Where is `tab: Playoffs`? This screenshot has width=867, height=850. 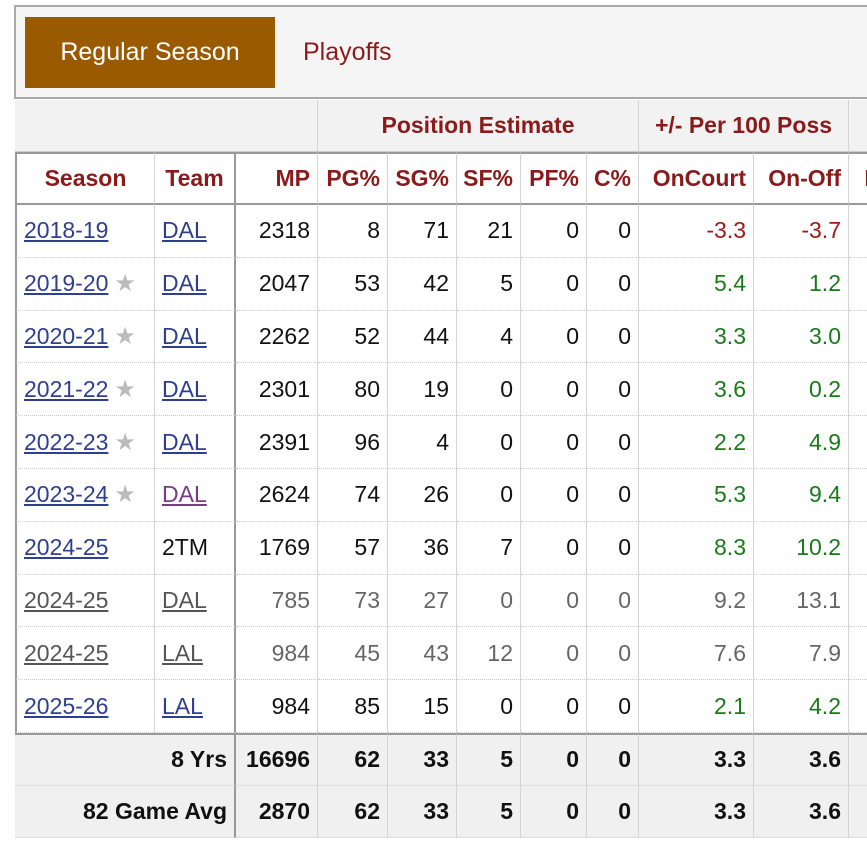 tab: Playoffs is located at coordinates (347, 52).